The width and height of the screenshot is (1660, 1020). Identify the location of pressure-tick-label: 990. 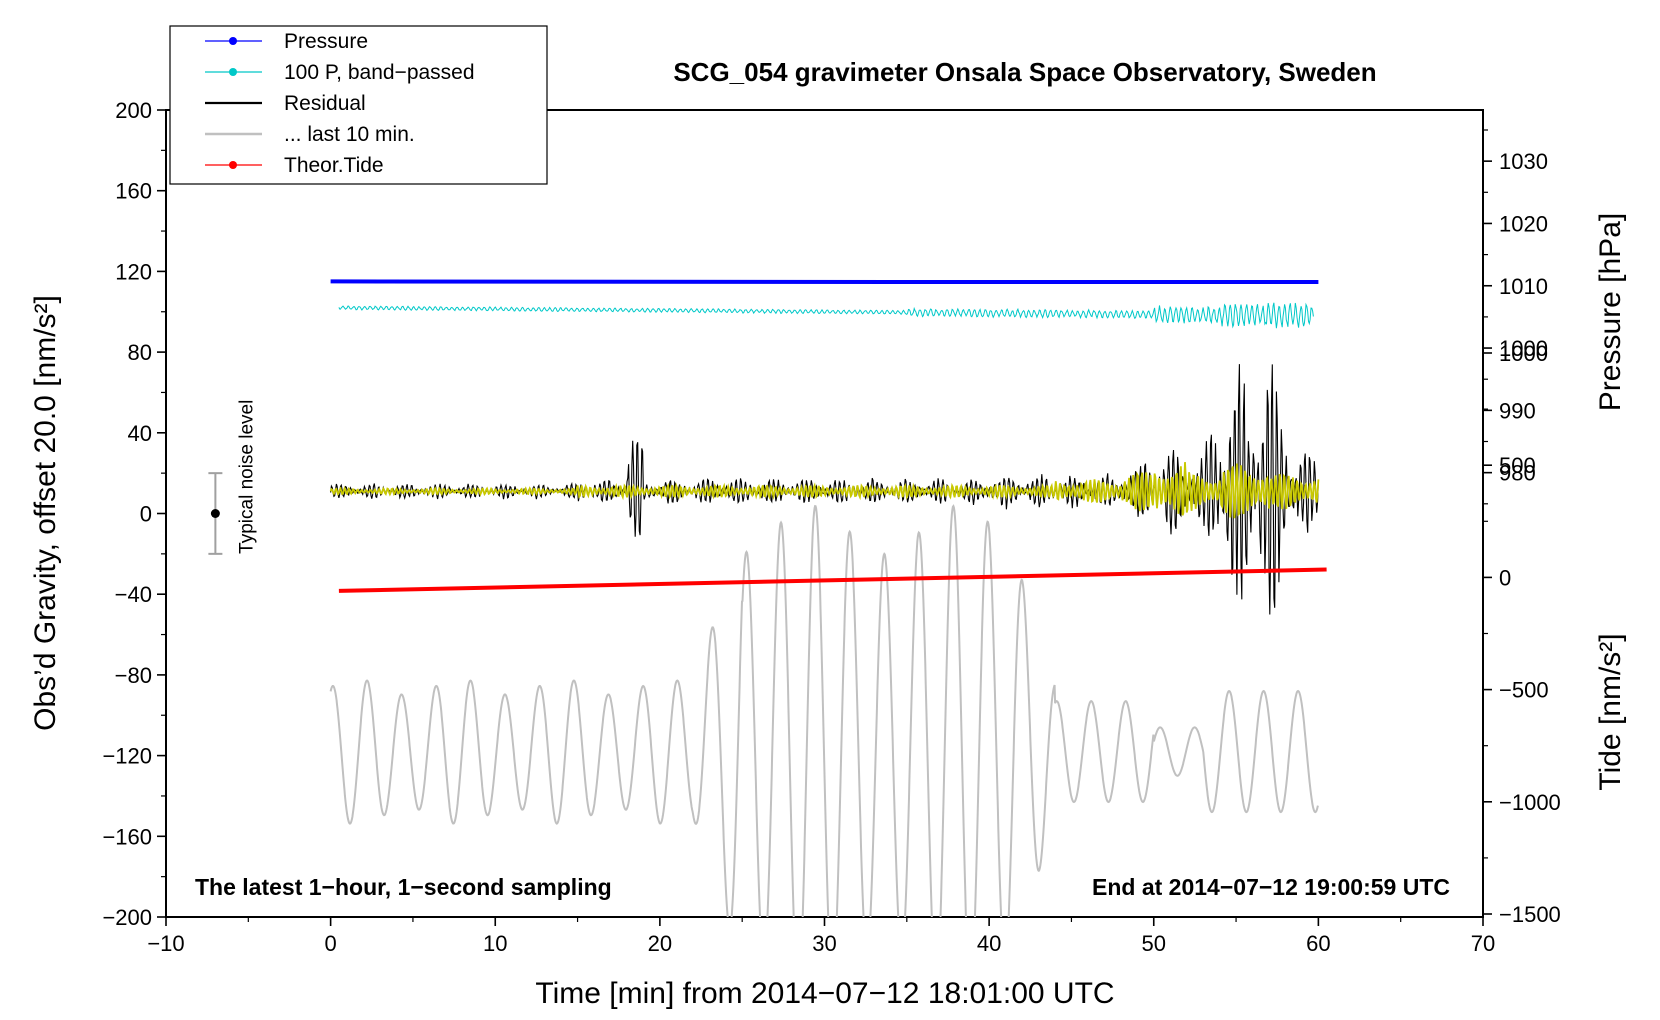
(1517, 410).